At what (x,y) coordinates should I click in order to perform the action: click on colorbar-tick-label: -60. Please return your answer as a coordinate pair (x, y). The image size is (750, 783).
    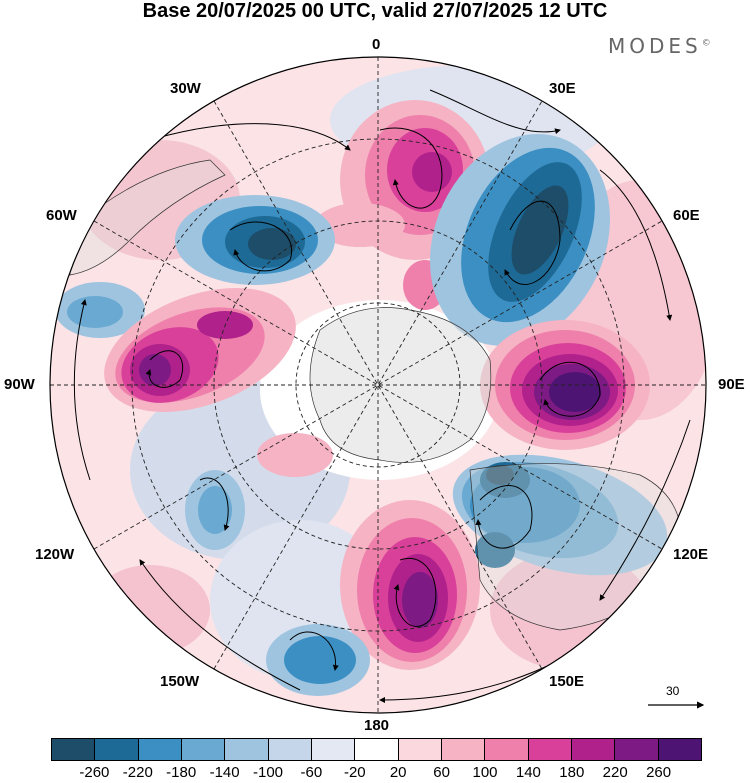
    Looking at the image, I should click on (311, 772).